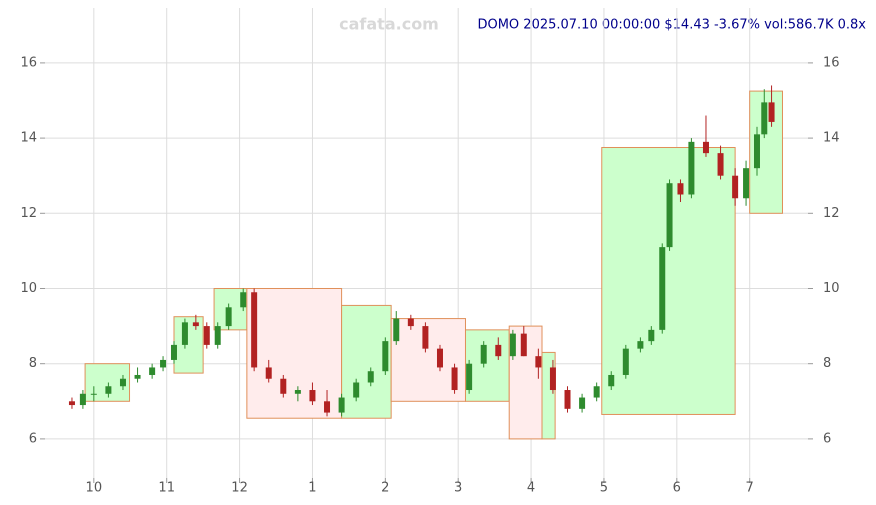 Image resolution: width=876 pixels, height=505 pixels. I want to click on x-tick-label: 4, so click(531, 488).